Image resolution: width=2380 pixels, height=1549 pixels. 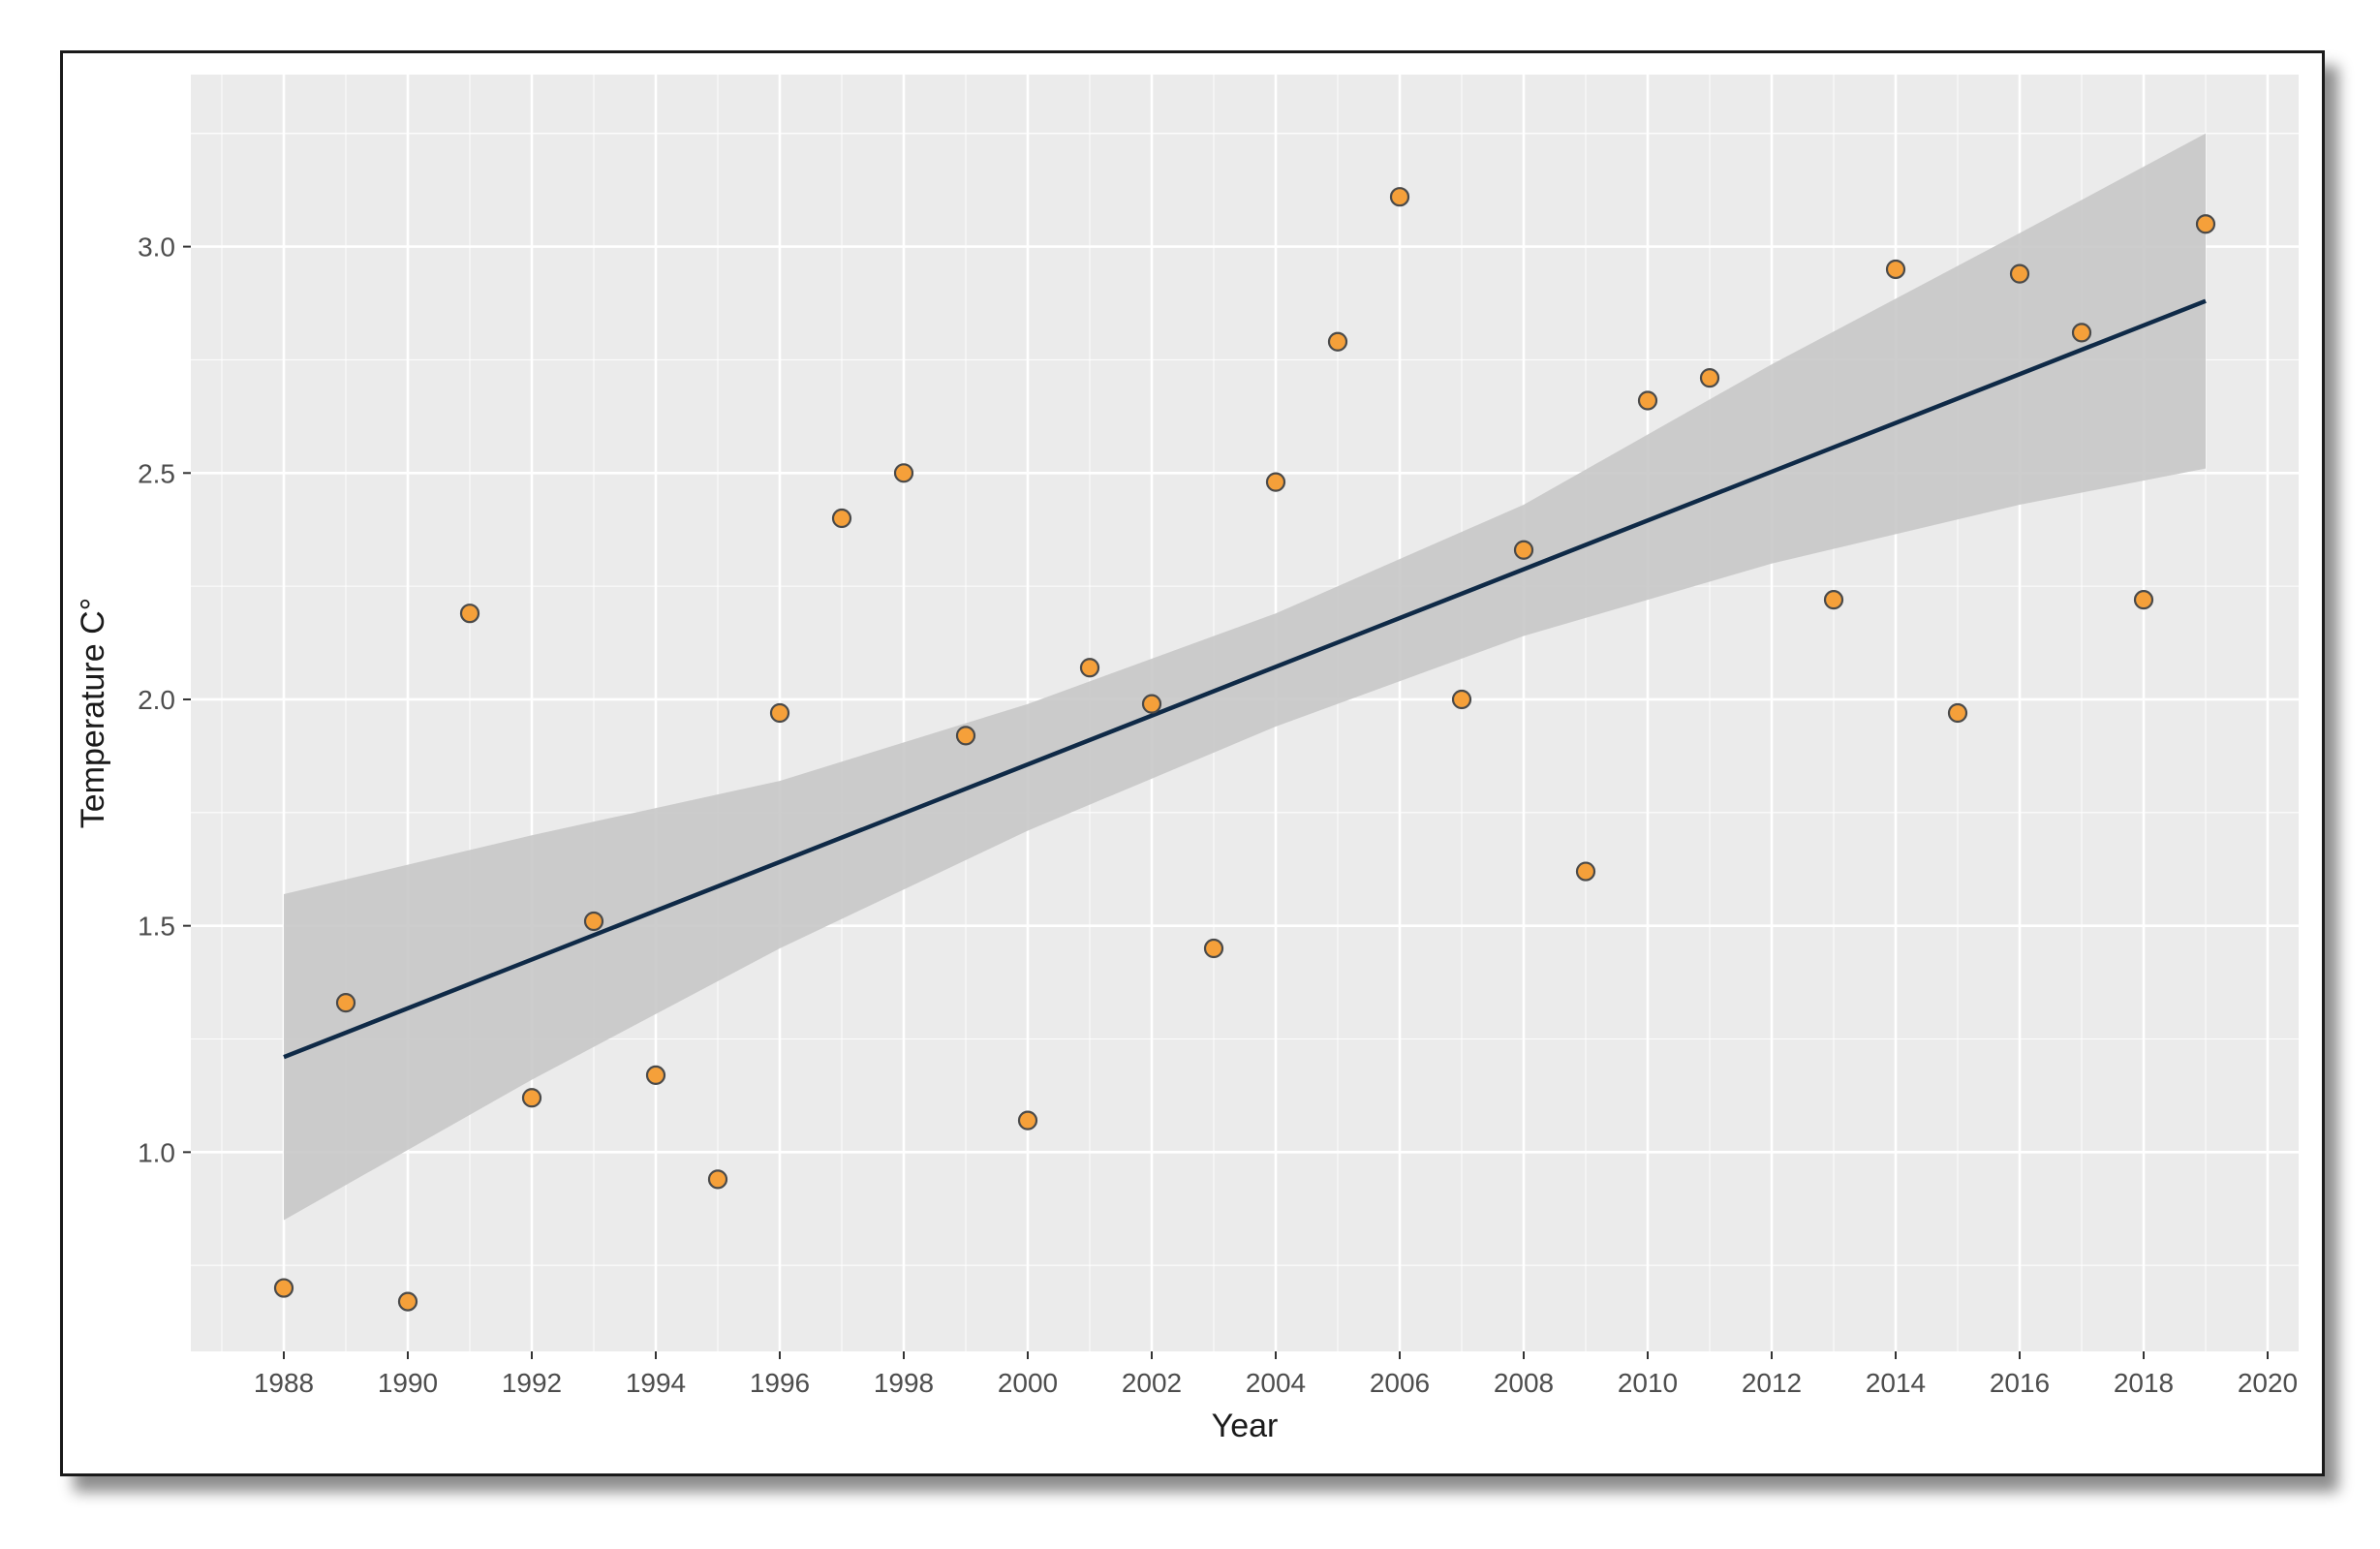 What do you see at coordinates (1028, 1383) in the screenshot?
I see `x-tick-label: 2000` at bounding box center [1028, 1383].